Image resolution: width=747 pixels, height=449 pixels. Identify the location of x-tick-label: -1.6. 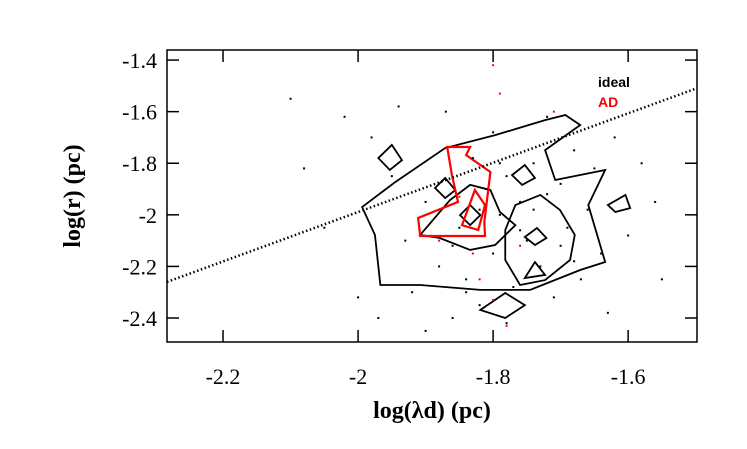
(628, 376).